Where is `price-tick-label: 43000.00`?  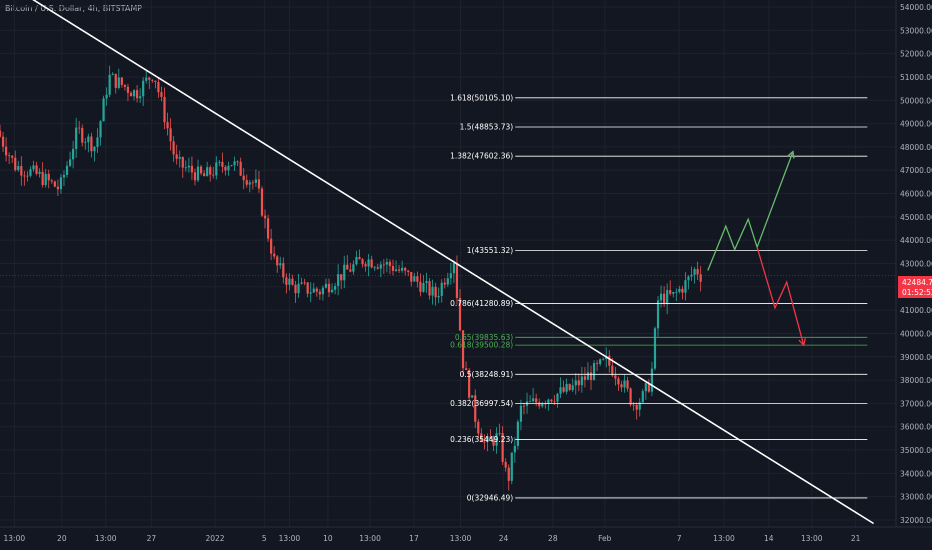 price-tick-label: 43000.00 is located at coordinates (916, 264).